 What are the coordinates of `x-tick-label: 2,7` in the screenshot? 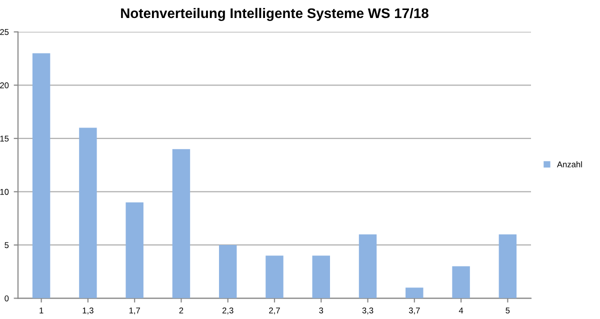 It's located at (274, 311).